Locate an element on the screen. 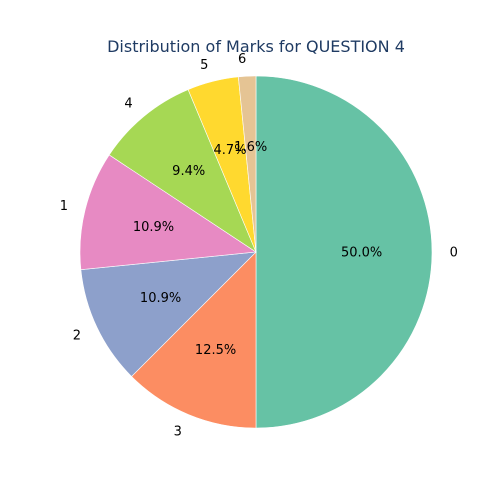  slice-pct-0: 50.0% is located at coordinates (361, 253).